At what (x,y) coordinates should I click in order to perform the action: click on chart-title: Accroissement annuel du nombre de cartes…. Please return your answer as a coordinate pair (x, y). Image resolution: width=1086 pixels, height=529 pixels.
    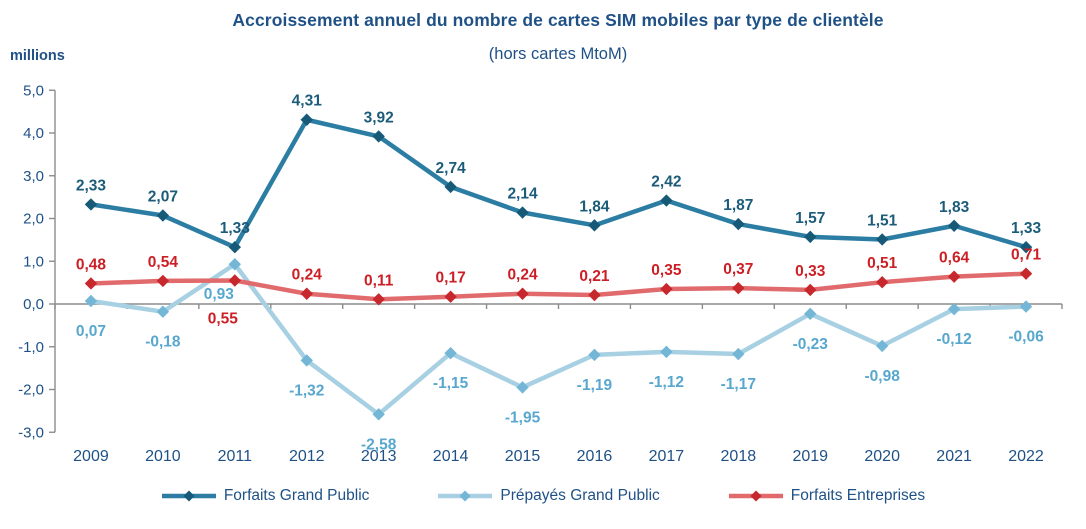
    Looking at the image, I should click on (558, 20).